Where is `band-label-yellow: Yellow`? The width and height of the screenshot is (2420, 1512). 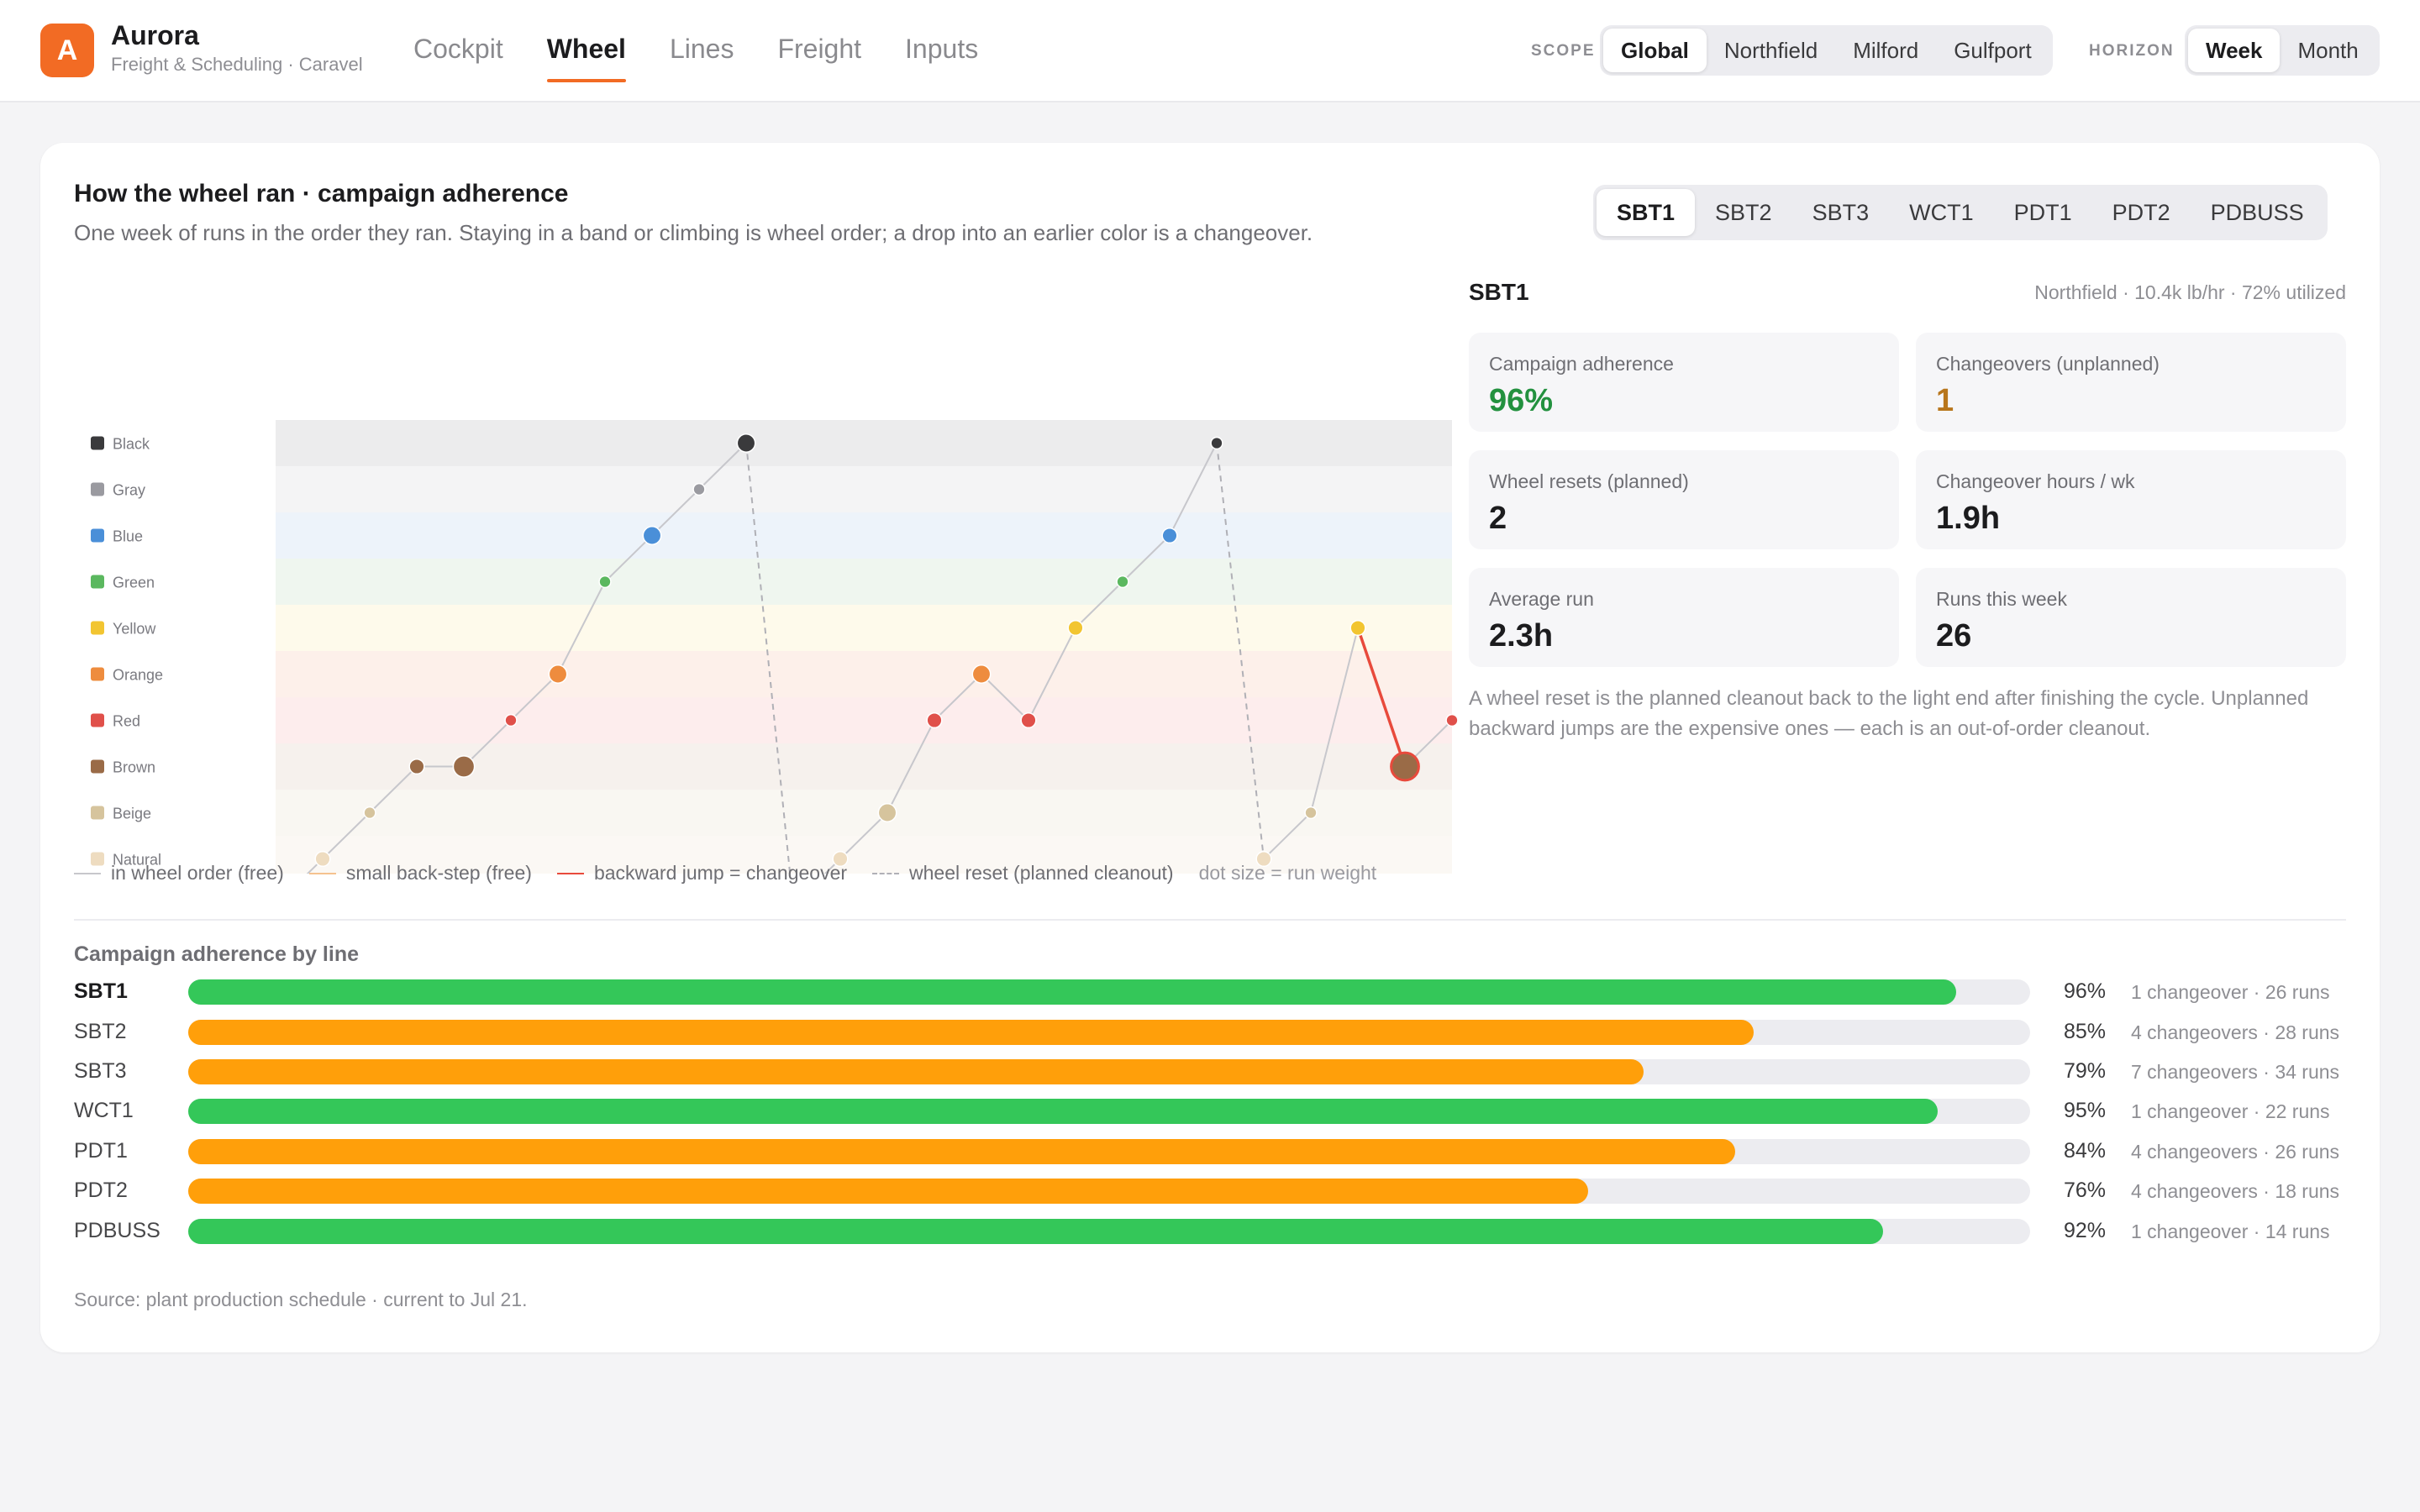
band-label-yellow: Yellow is located at coordinates (134, 629).